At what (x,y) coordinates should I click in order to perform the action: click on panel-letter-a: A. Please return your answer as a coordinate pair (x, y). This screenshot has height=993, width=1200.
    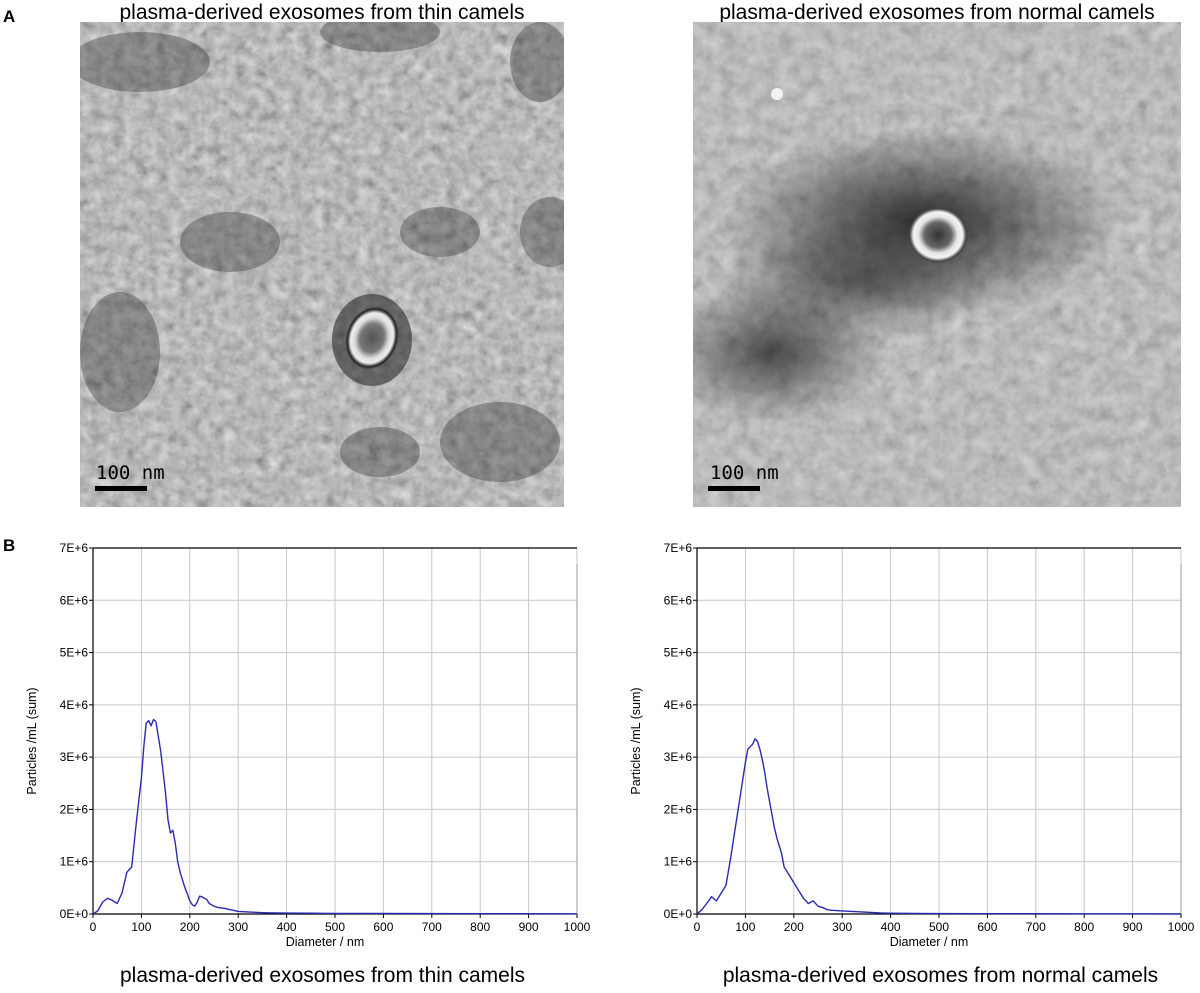
    Looking at the image, I should click on (9, 16).